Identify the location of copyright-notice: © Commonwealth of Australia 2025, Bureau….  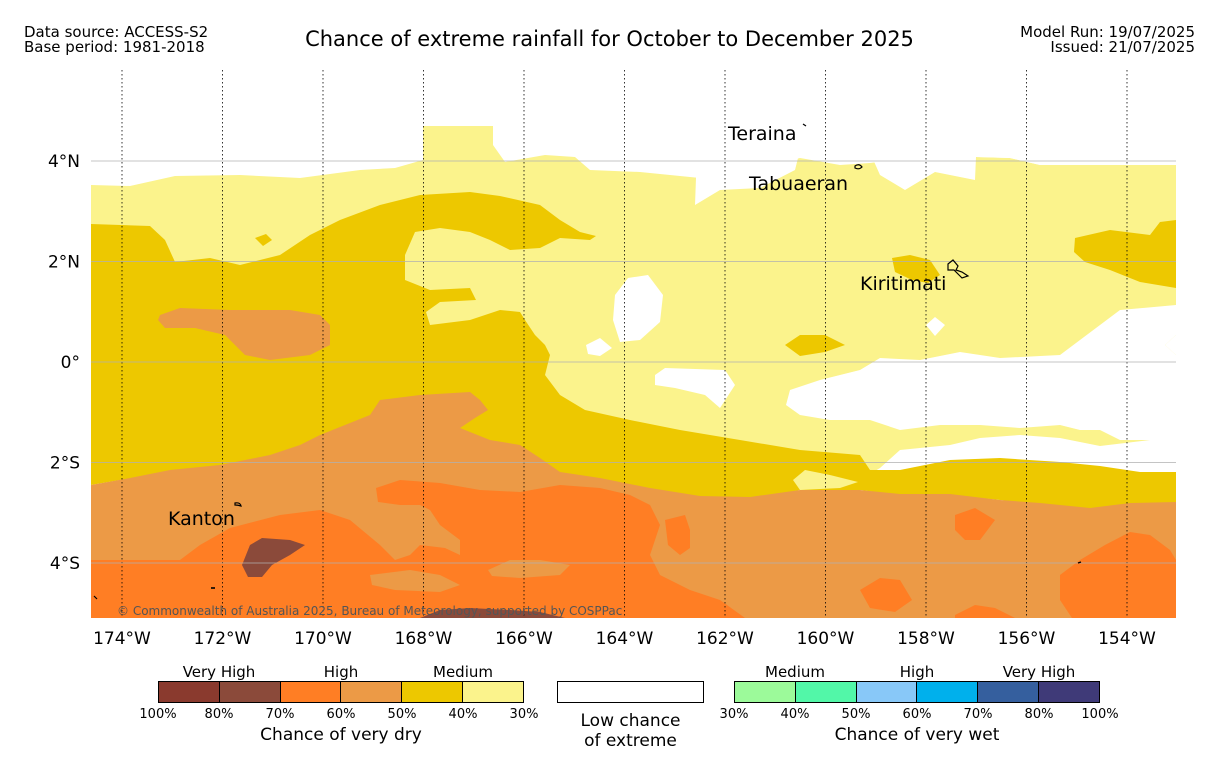
(369, 611).